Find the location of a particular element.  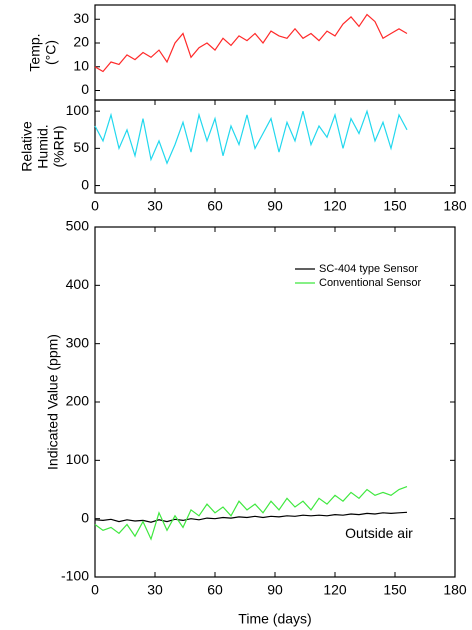

plot-frame is located at coordinates (275, 52).